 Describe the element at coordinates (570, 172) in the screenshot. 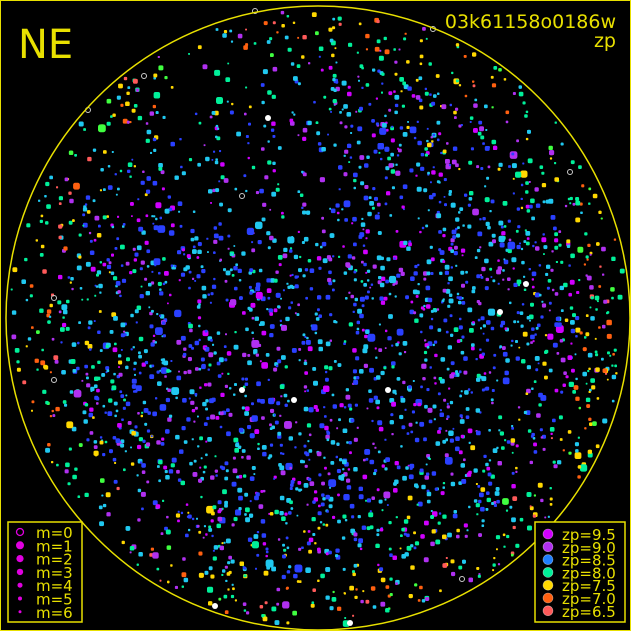

I see `open-star-point` at that location.